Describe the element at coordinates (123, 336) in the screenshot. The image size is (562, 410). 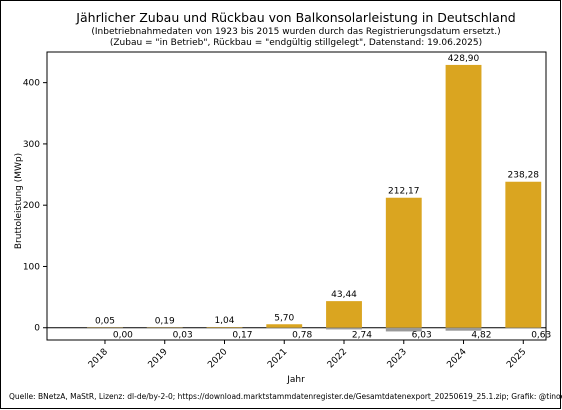
I see `bar-label-rueckbau-2018: 0,00` at that location.